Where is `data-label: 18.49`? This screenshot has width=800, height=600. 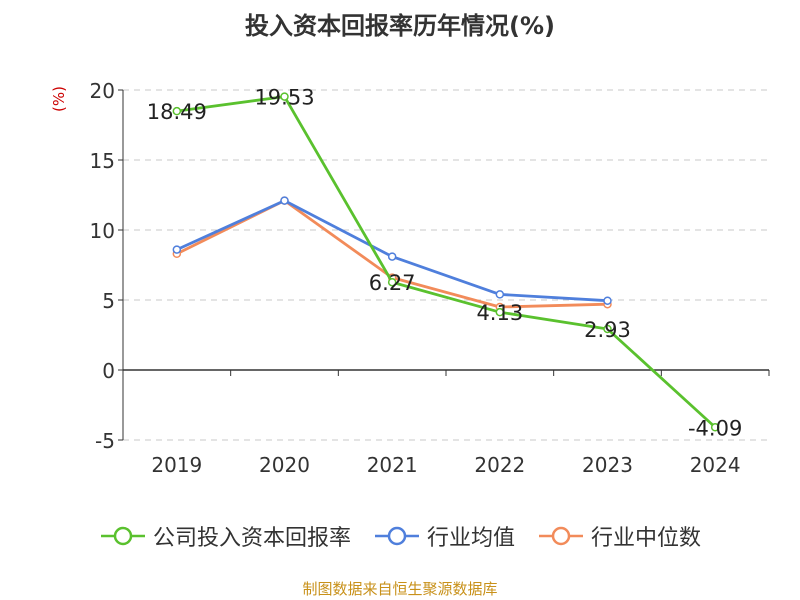 data-label: 18.49 is located at coordinates (177, 112).